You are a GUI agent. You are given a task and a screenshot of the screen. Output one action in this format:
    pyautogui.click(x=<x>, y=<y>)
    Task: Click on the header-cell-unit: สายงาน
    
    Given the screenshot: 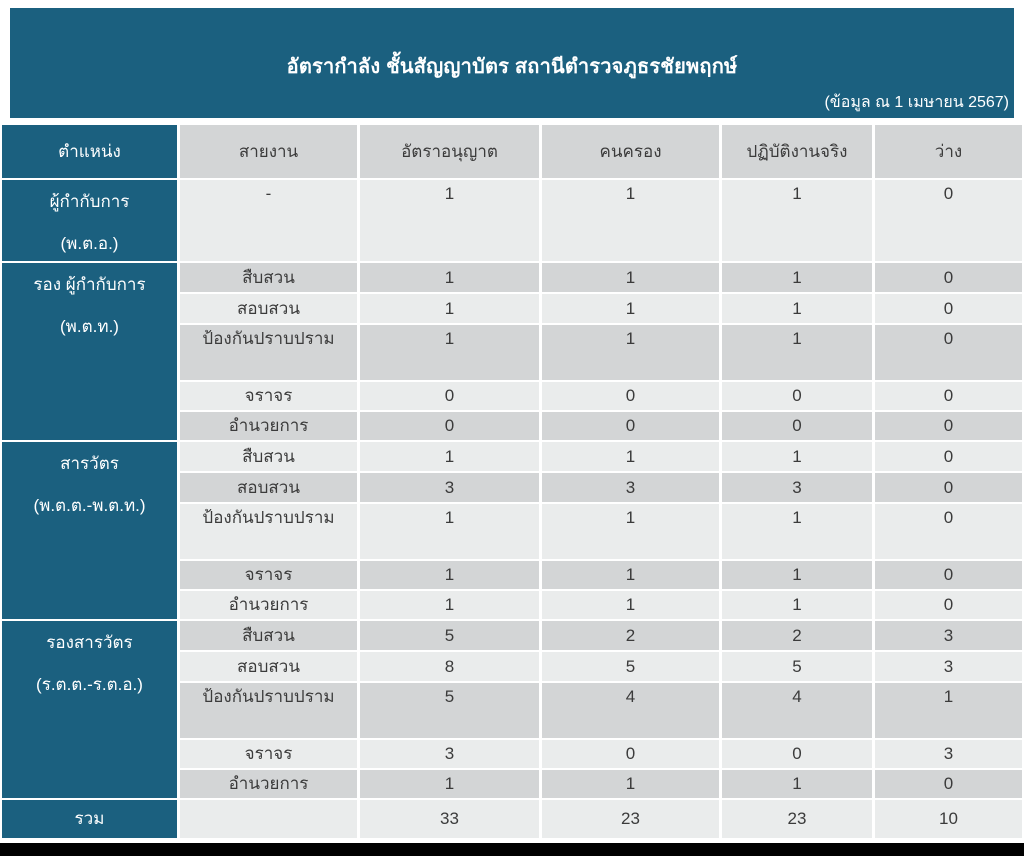 What is the action you would take?
    pyautogui.click(x=268, y=151)
    